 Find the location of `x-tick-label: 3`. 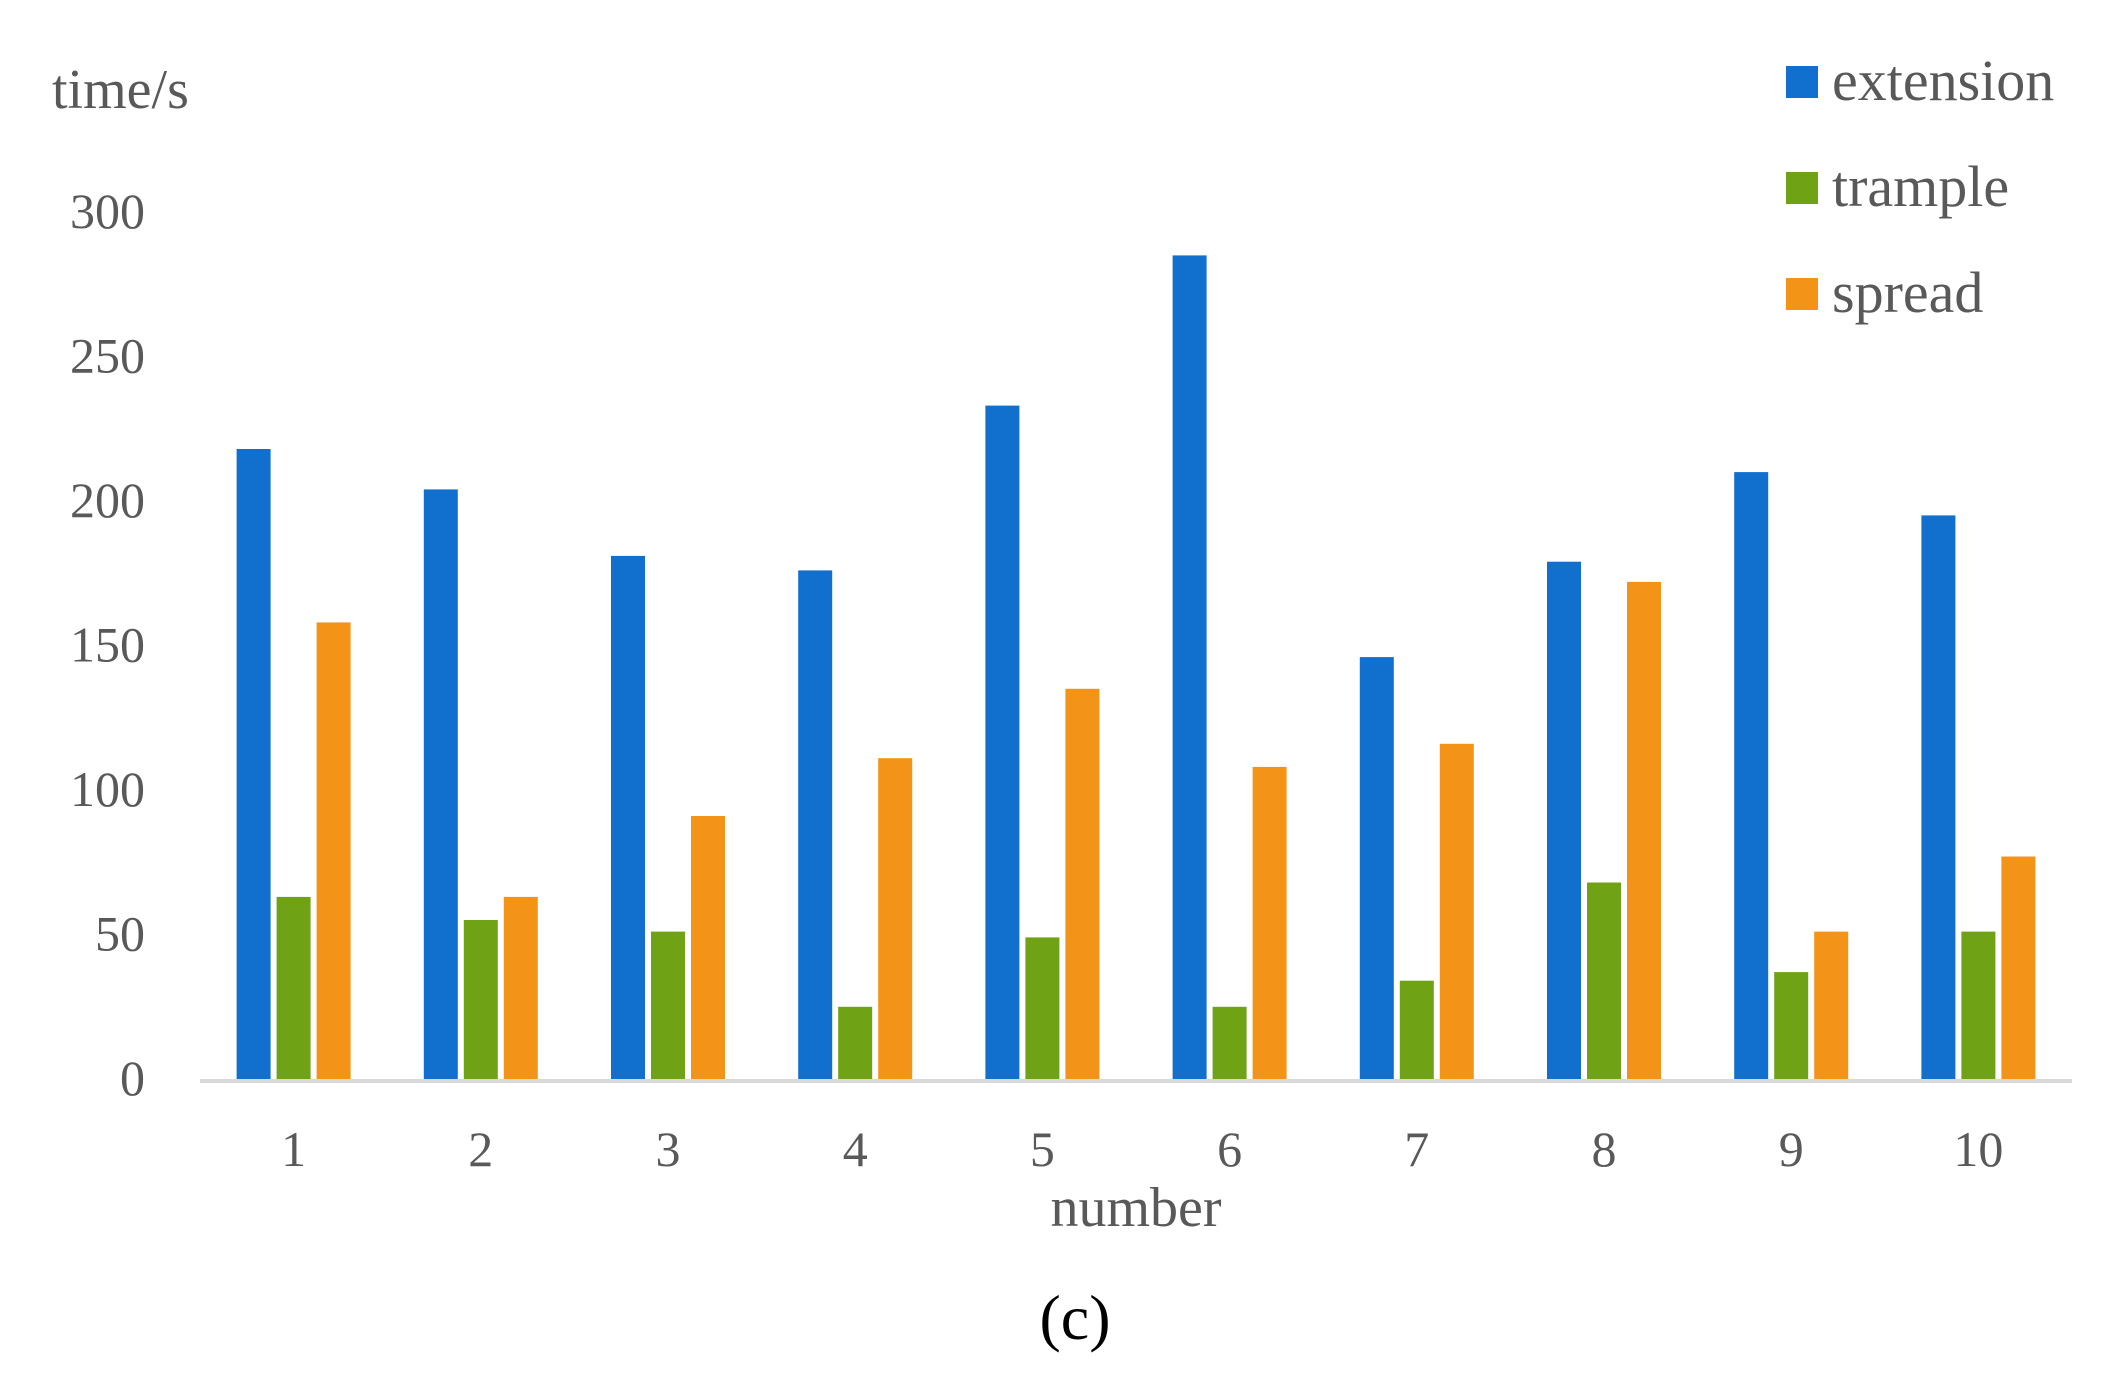

x-tick-label: 3 is located at coordinates (668, 1149).